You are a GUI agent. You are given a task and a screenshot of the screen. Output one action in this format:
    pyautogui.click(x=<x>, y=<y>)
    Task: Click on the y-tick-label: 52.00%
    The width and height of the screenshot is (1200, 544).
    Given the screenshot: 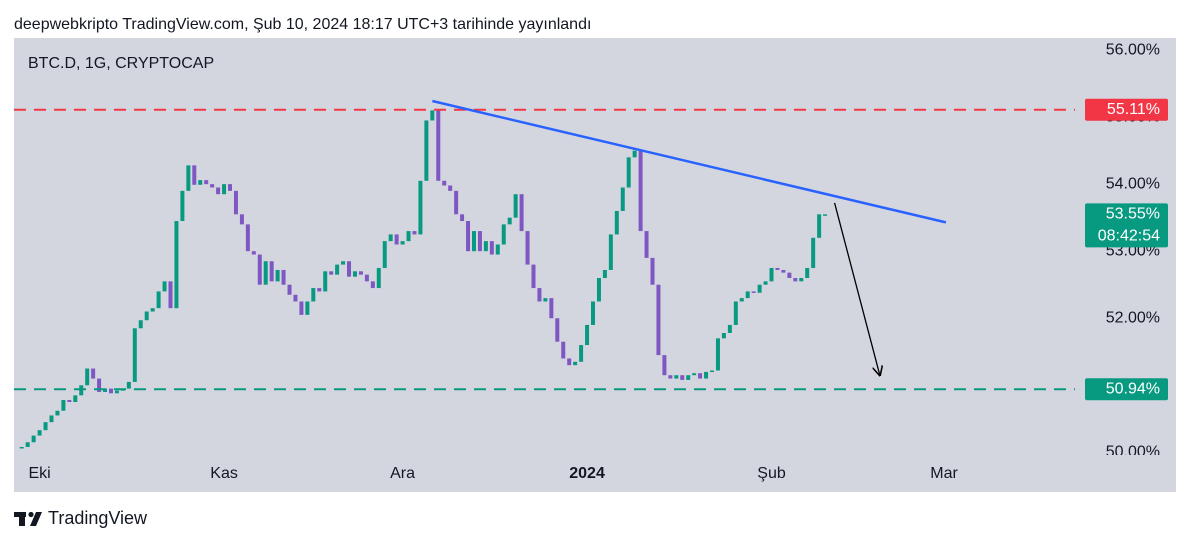 What is the action you would take?
    pyautogui.click(x=1133, y=317)
    